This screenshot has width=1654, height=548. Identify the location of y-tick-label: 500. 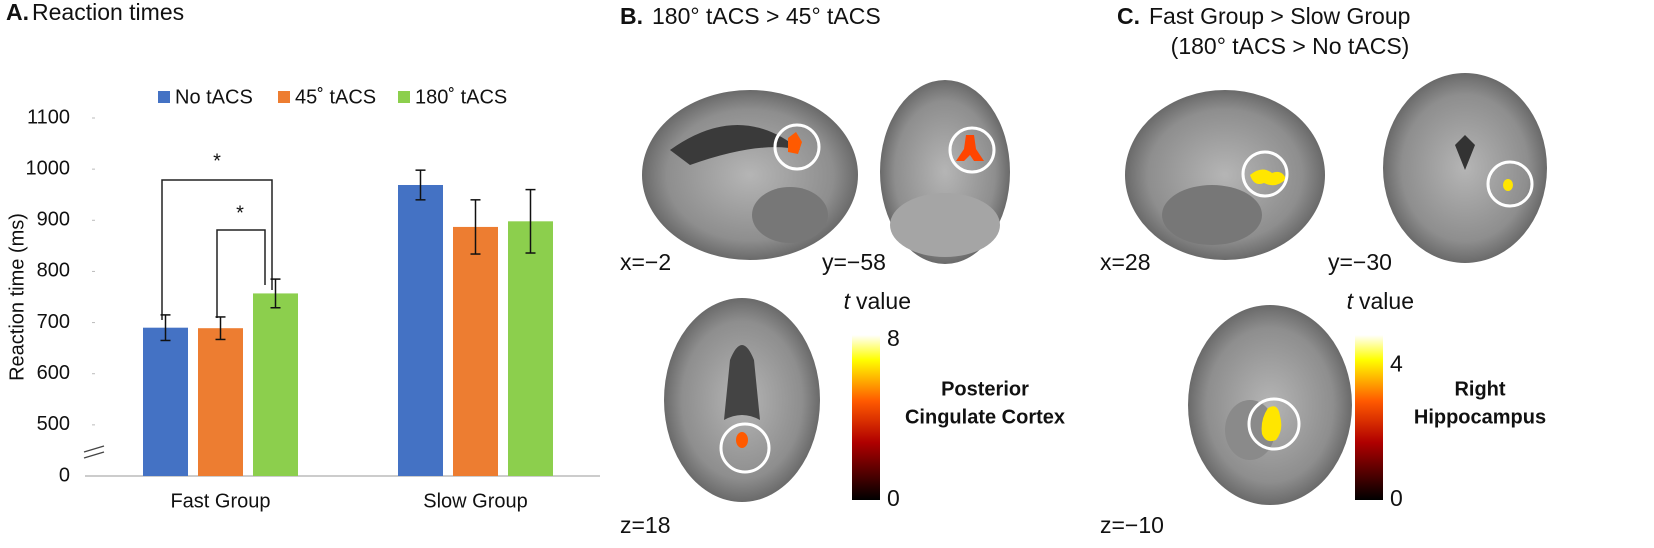
(53, 424).